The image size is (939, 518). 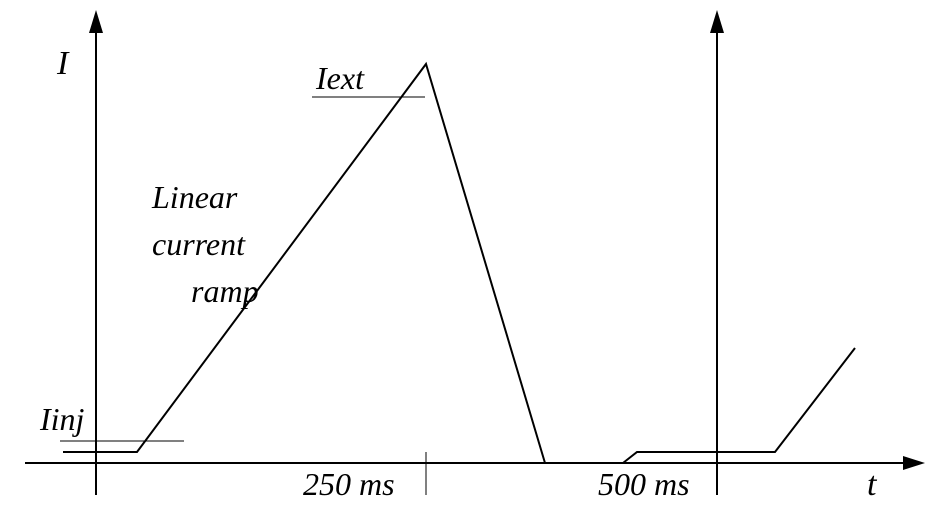 I want to click on tick-label-500ms: 500 ms, so click(x=644, y=484).